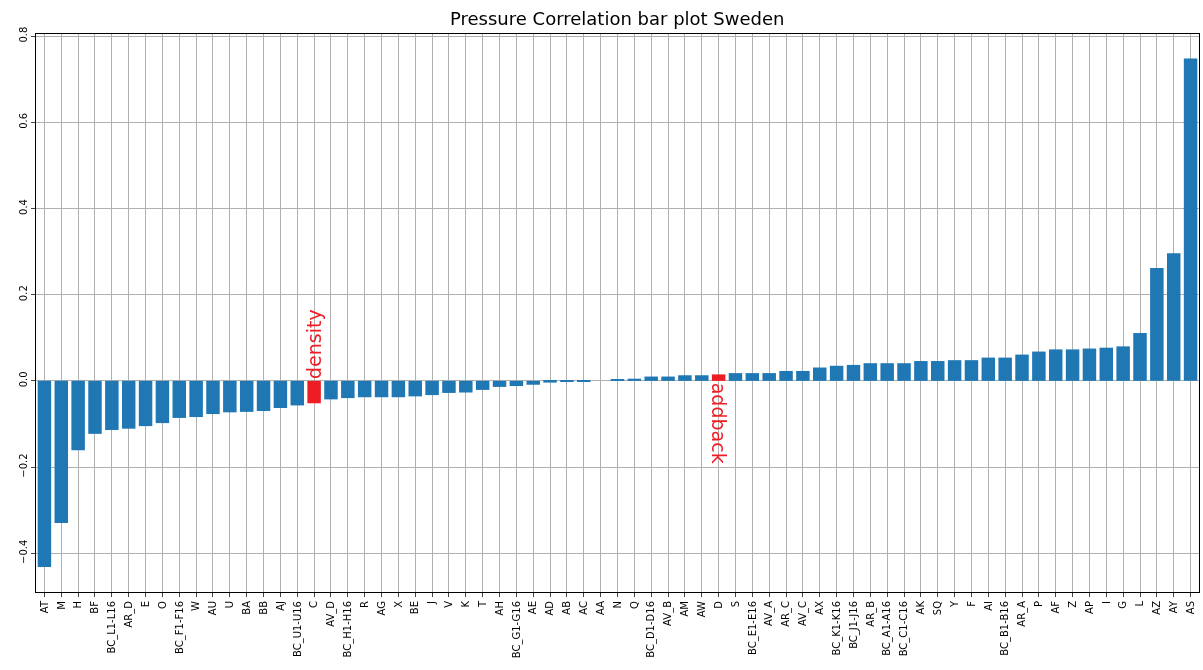 This screenshot has height=670, width=1203. What do you see at coordinates (820, 607) in the screenshot?
I see `x-tick-label: AX` at bounding box center [820, 607].